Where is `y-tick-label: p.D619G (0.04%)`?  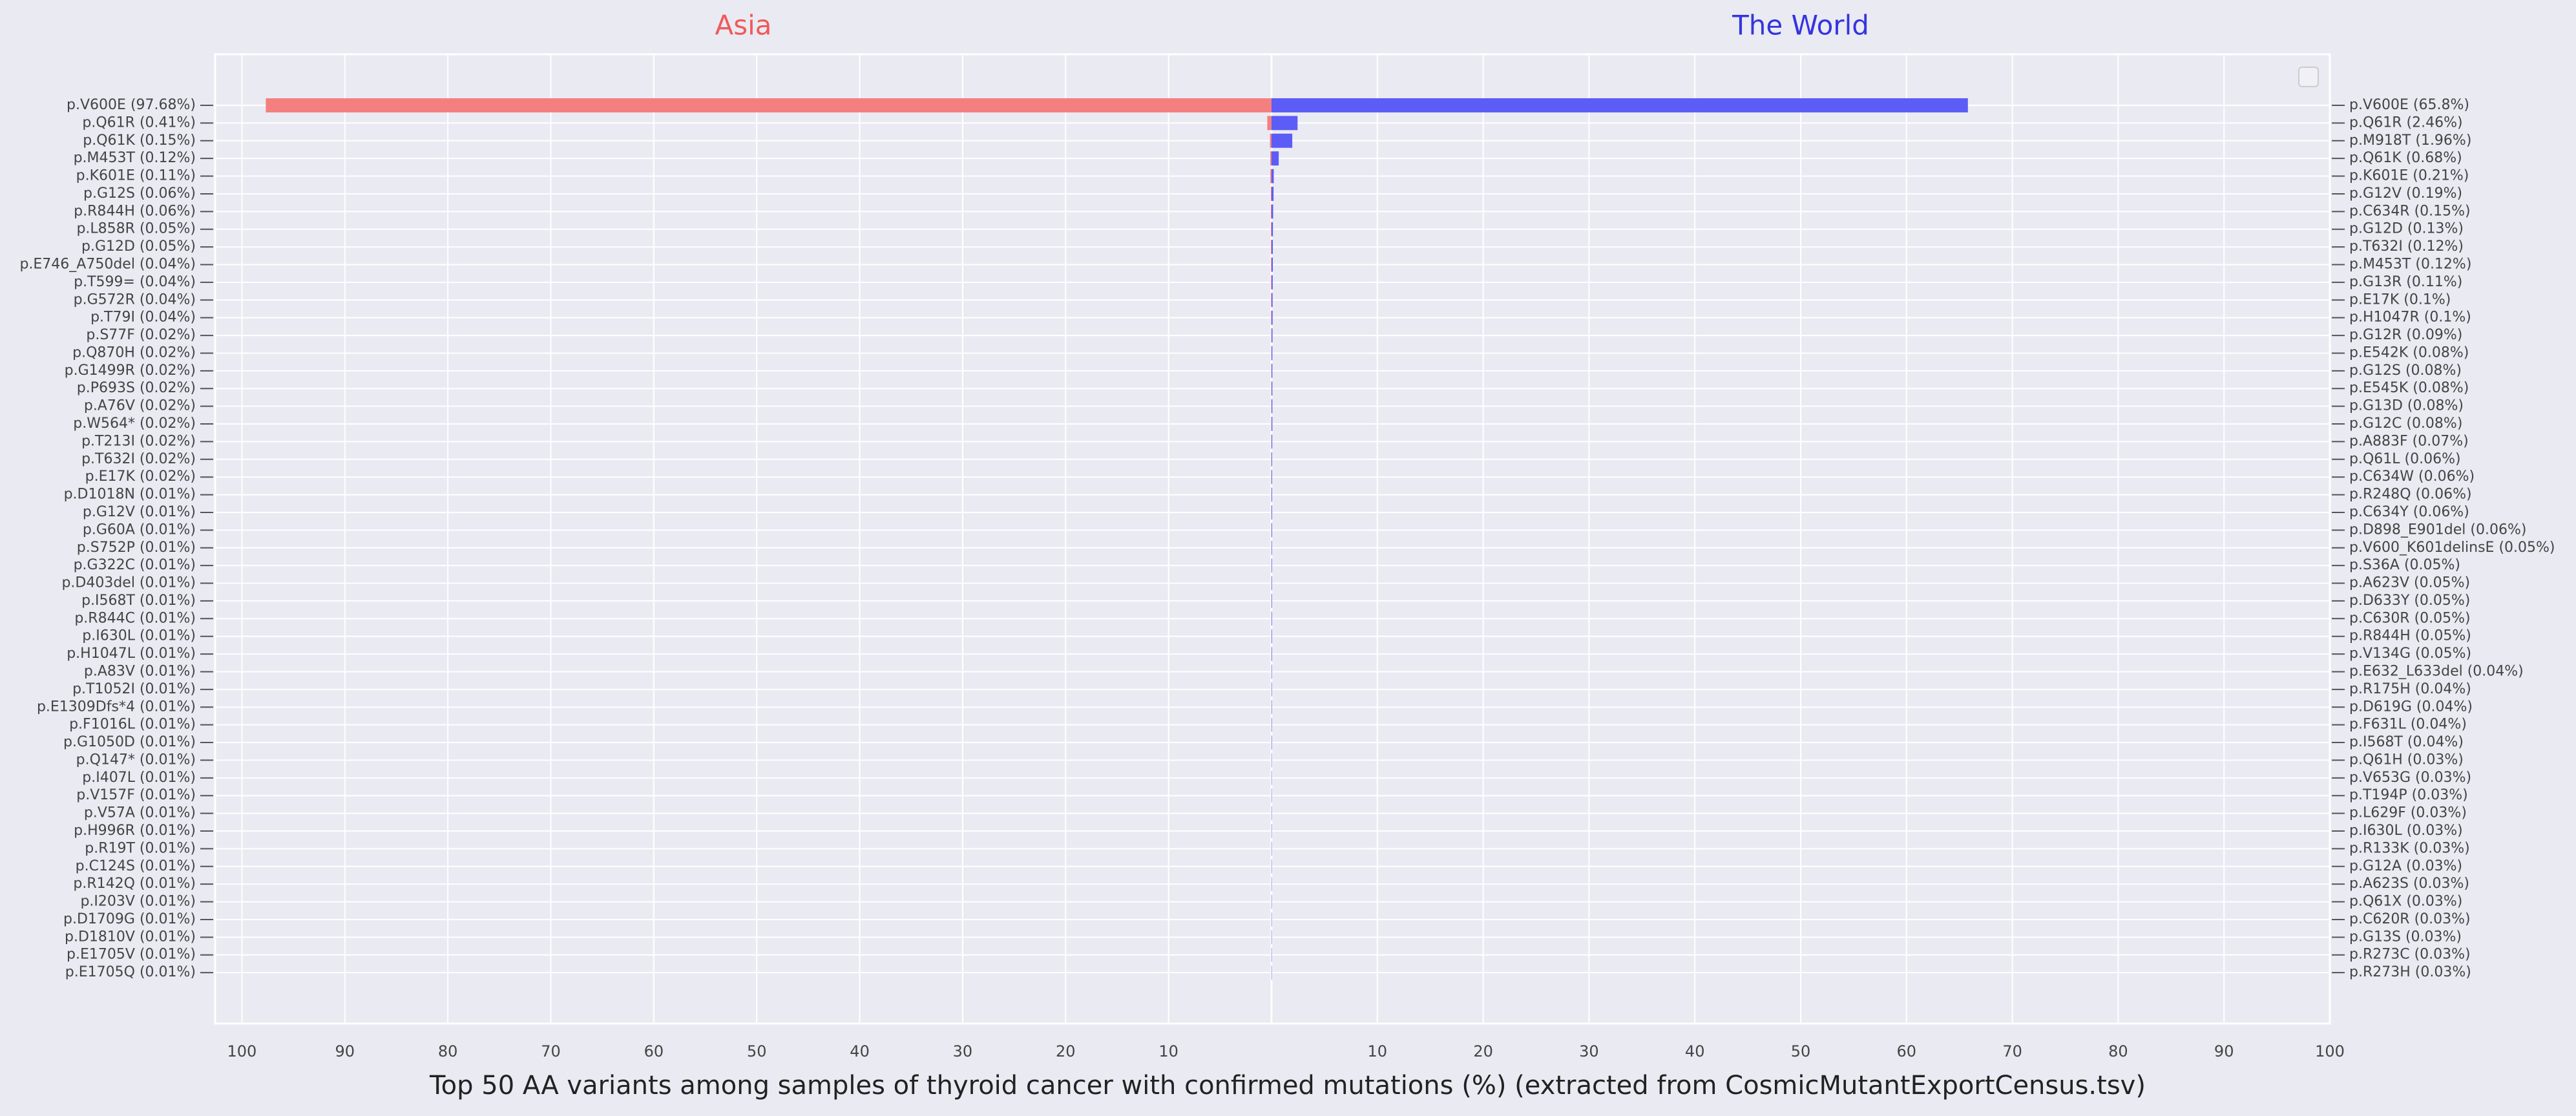
y-tick-label: p.D619G (0.04%) is located at coordinates (2411, 707).